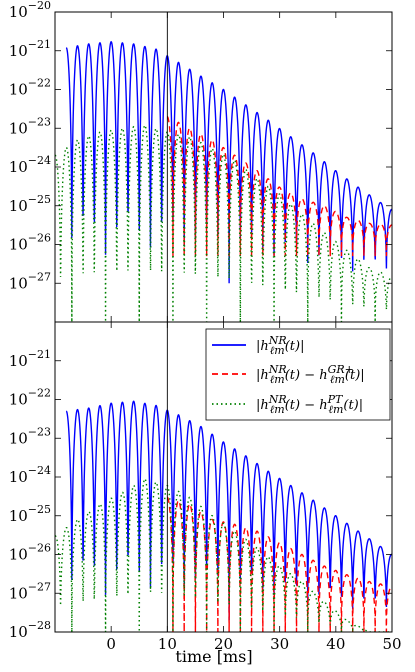  Describe the element at coordinates (30, 10) in the screenshot. I see `y-tick-label: 10−20` at that location.